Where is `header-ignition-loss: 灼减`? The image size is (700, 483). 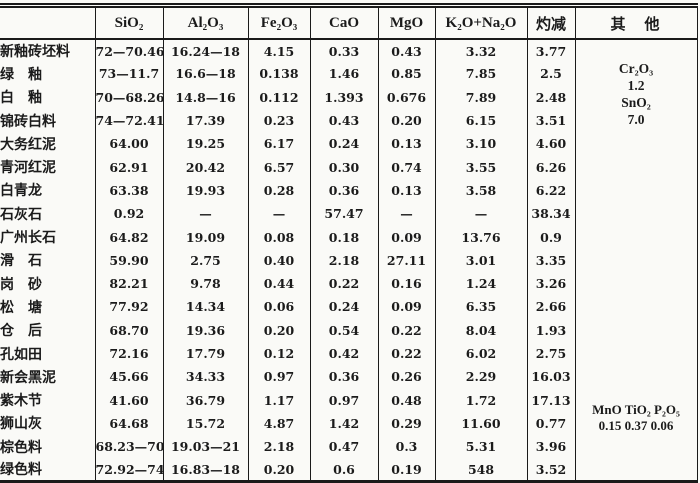
header-ignition-loss: 灼减 is located at coordinates (550, 22).